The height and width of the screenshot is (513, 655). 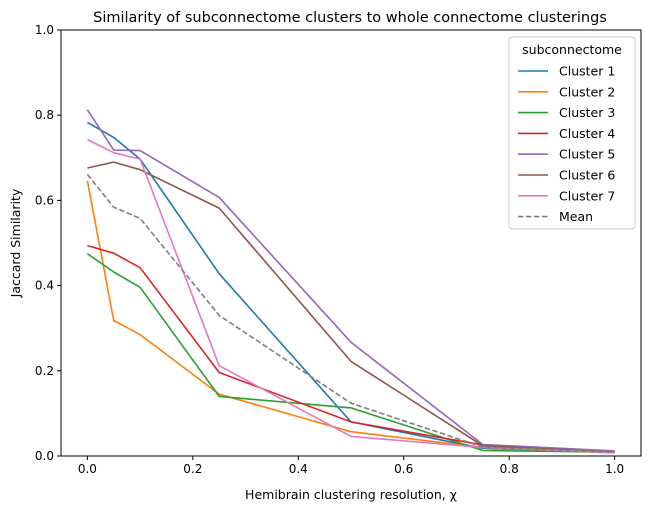 I want to click on legend-box, so click(x=572, y=133).